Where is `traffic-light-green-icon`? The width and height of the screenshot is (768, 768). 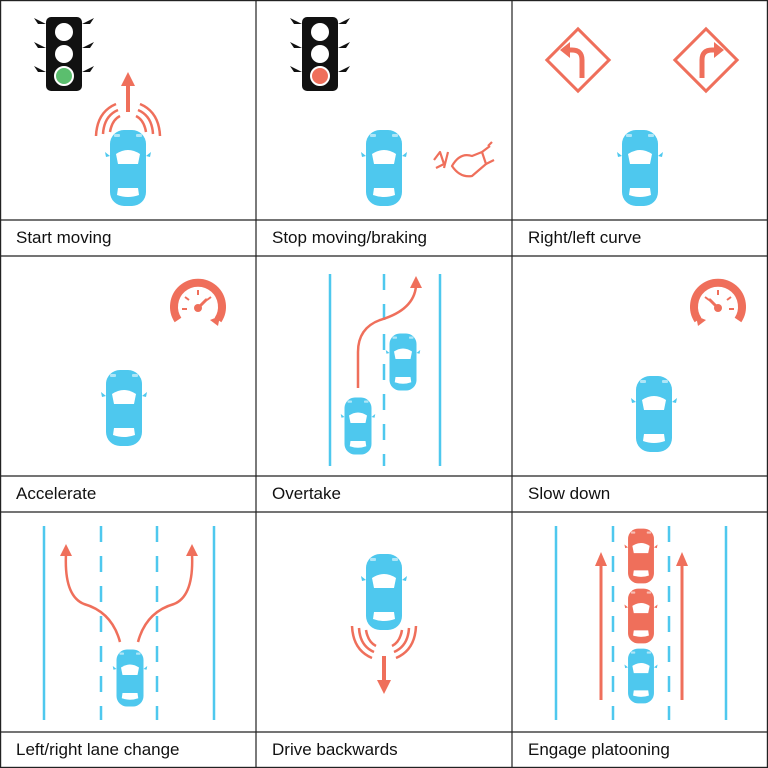 traffic-light-green-icon is located at coordinates (64, 54).